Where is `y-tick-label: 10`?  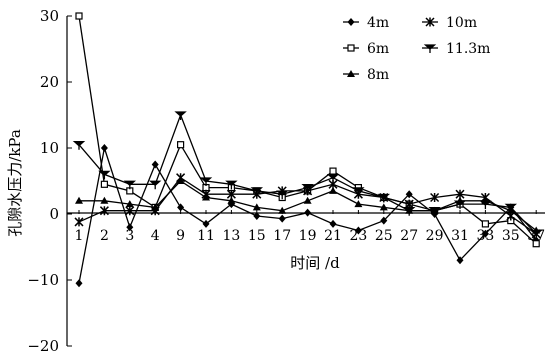
y-tick-label: 10 is located at coordinates (49, 148).